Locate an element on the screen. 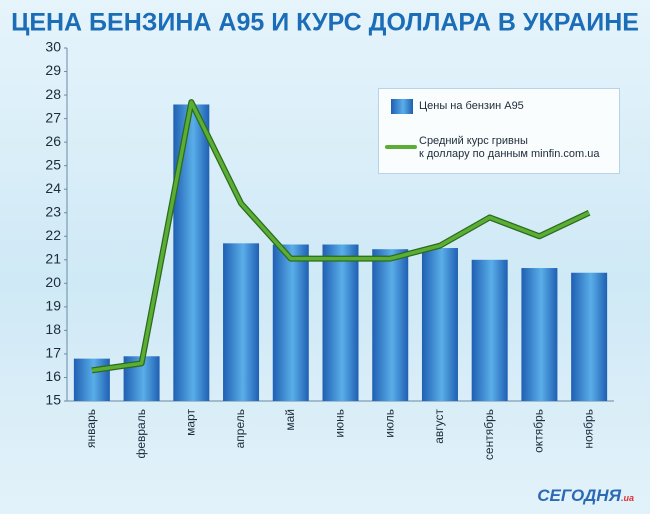 This screenshot has width=650, height=514. x-tick-label: март is located at coordinates (190, 422).